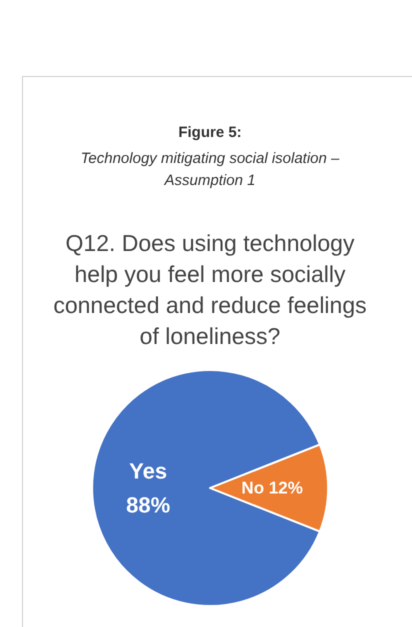 This screenshot has width=412, height=627. Describe the element at coordinates (210, 132) in the screenshot. I see `chart-title: Figure 5:` at that location.